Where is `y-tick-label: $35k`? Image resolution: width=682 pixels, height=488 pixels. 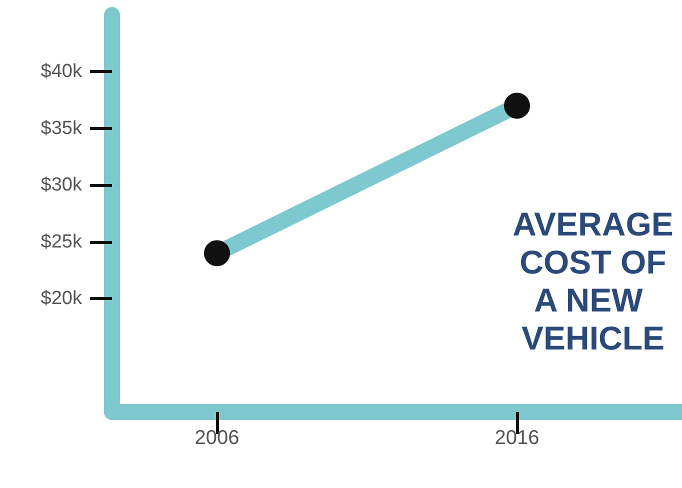
y-tick-label: $35k is located at coordinates (61, 128).